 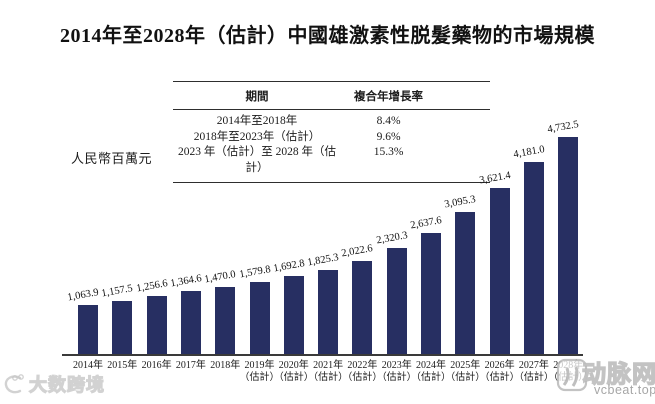 What do you see at coordinates (431, 293) in the screenshot?
I see `bar-2024年（估計）` at bounding box center [431, 293].